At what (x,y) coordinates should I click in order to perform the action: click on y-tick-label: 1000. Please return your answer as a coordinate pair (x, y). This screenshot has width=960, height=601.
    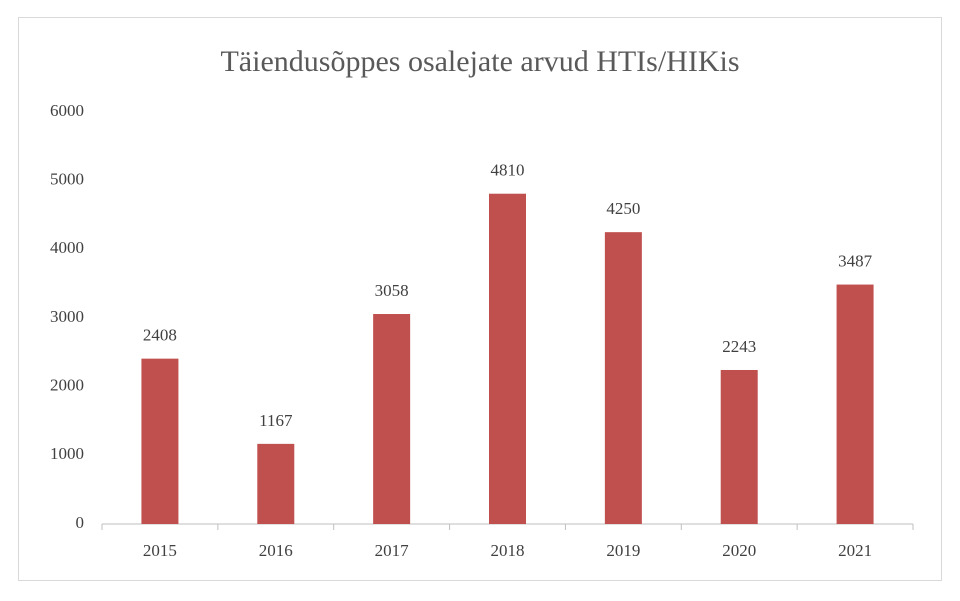
    Looking at the image, I should click on (67, 453).